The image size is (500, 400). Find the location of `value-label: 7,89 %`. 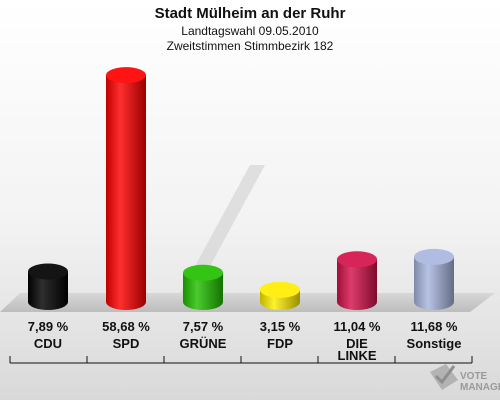

value-label: 7,89 % is located at coordinates (48, 326).